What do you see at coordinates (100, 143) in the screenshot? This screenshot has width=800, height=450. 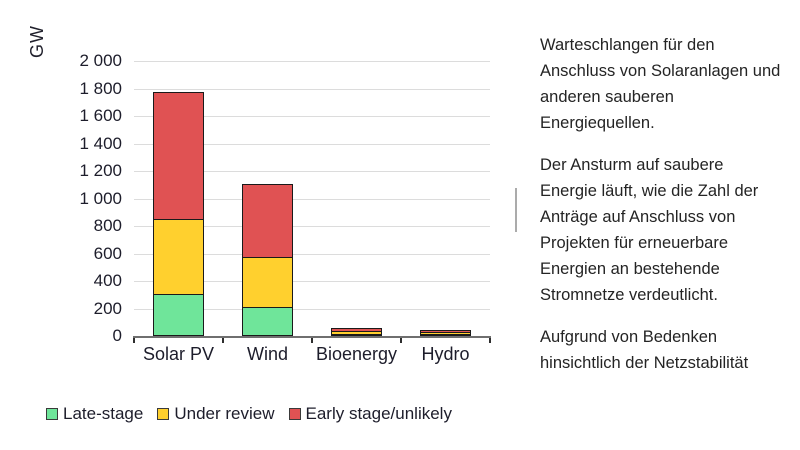 I see `y-axis-tick-label: 1 400` at bounding box center [100, 143].